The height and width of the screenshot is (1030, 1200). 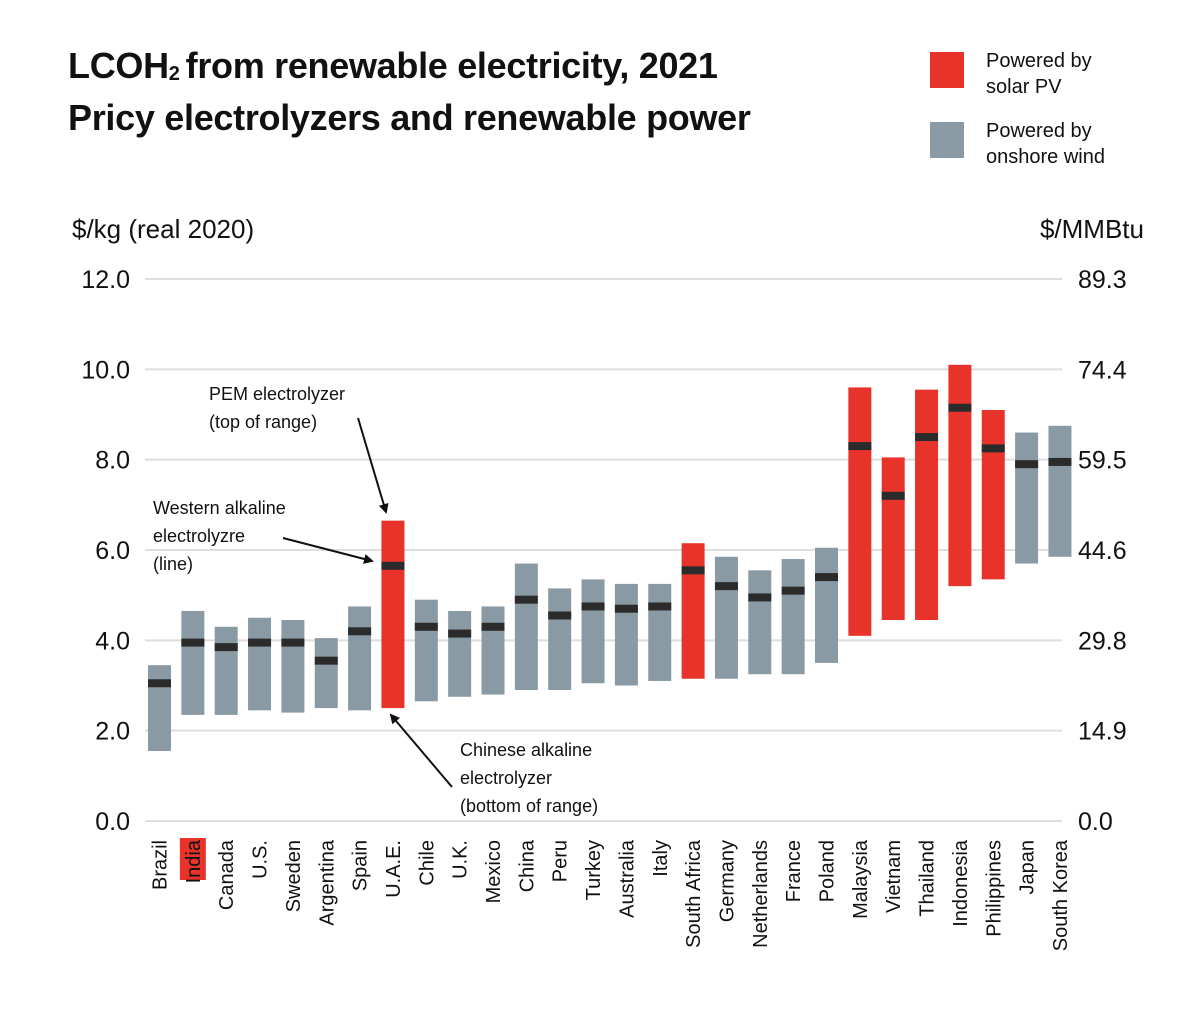 What do you see at coordinates (1028, 867) in the screenshot?
I see `x-tick-label: Japan` at bounding box center [1028, 867].